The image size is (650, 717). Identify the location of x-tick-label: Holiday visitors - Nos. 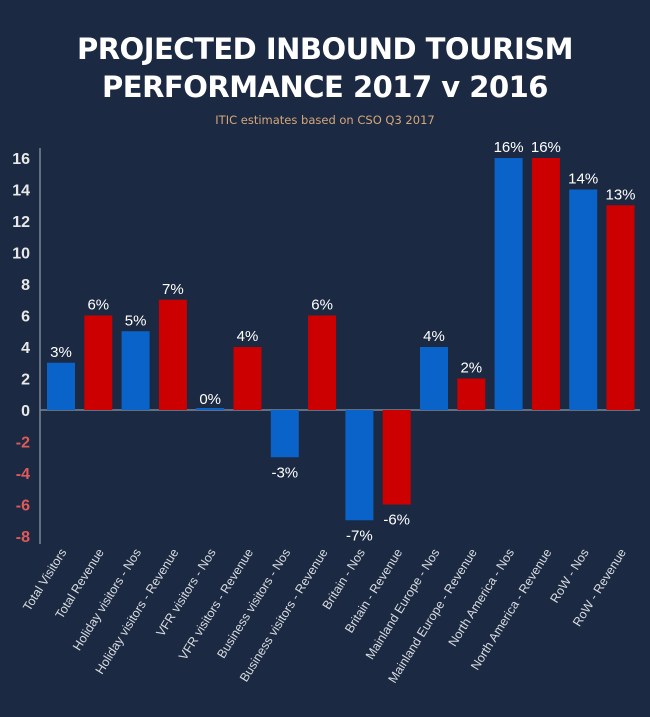
(107, 599).